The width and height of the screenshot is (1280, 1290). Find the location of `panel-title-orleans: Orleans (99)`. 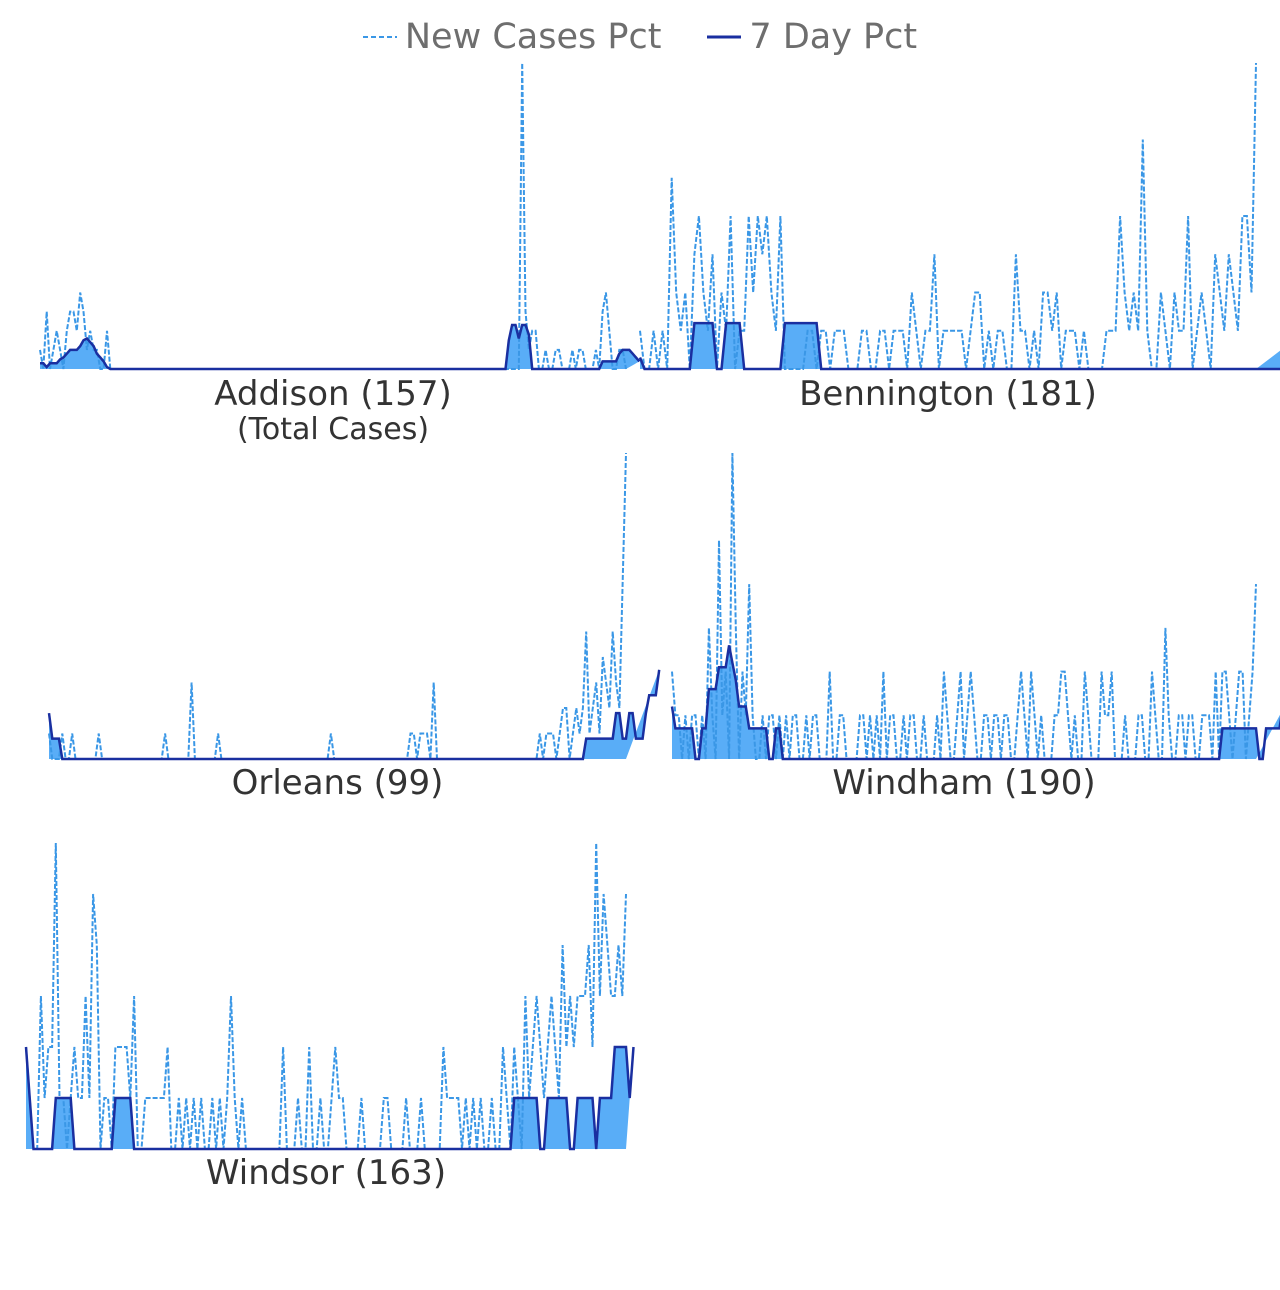

panel-title-orleans: Orleans (99) is located at coordinates (338, 783).